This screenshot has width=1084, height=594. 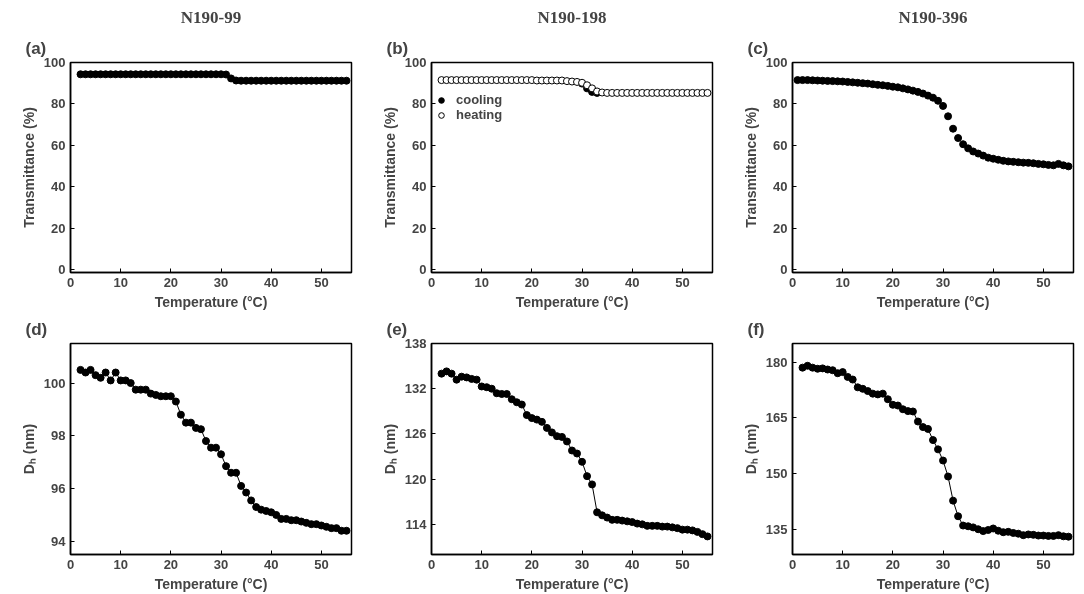 I want to click on y-tick-label: 150, so click(x=776, y=474).